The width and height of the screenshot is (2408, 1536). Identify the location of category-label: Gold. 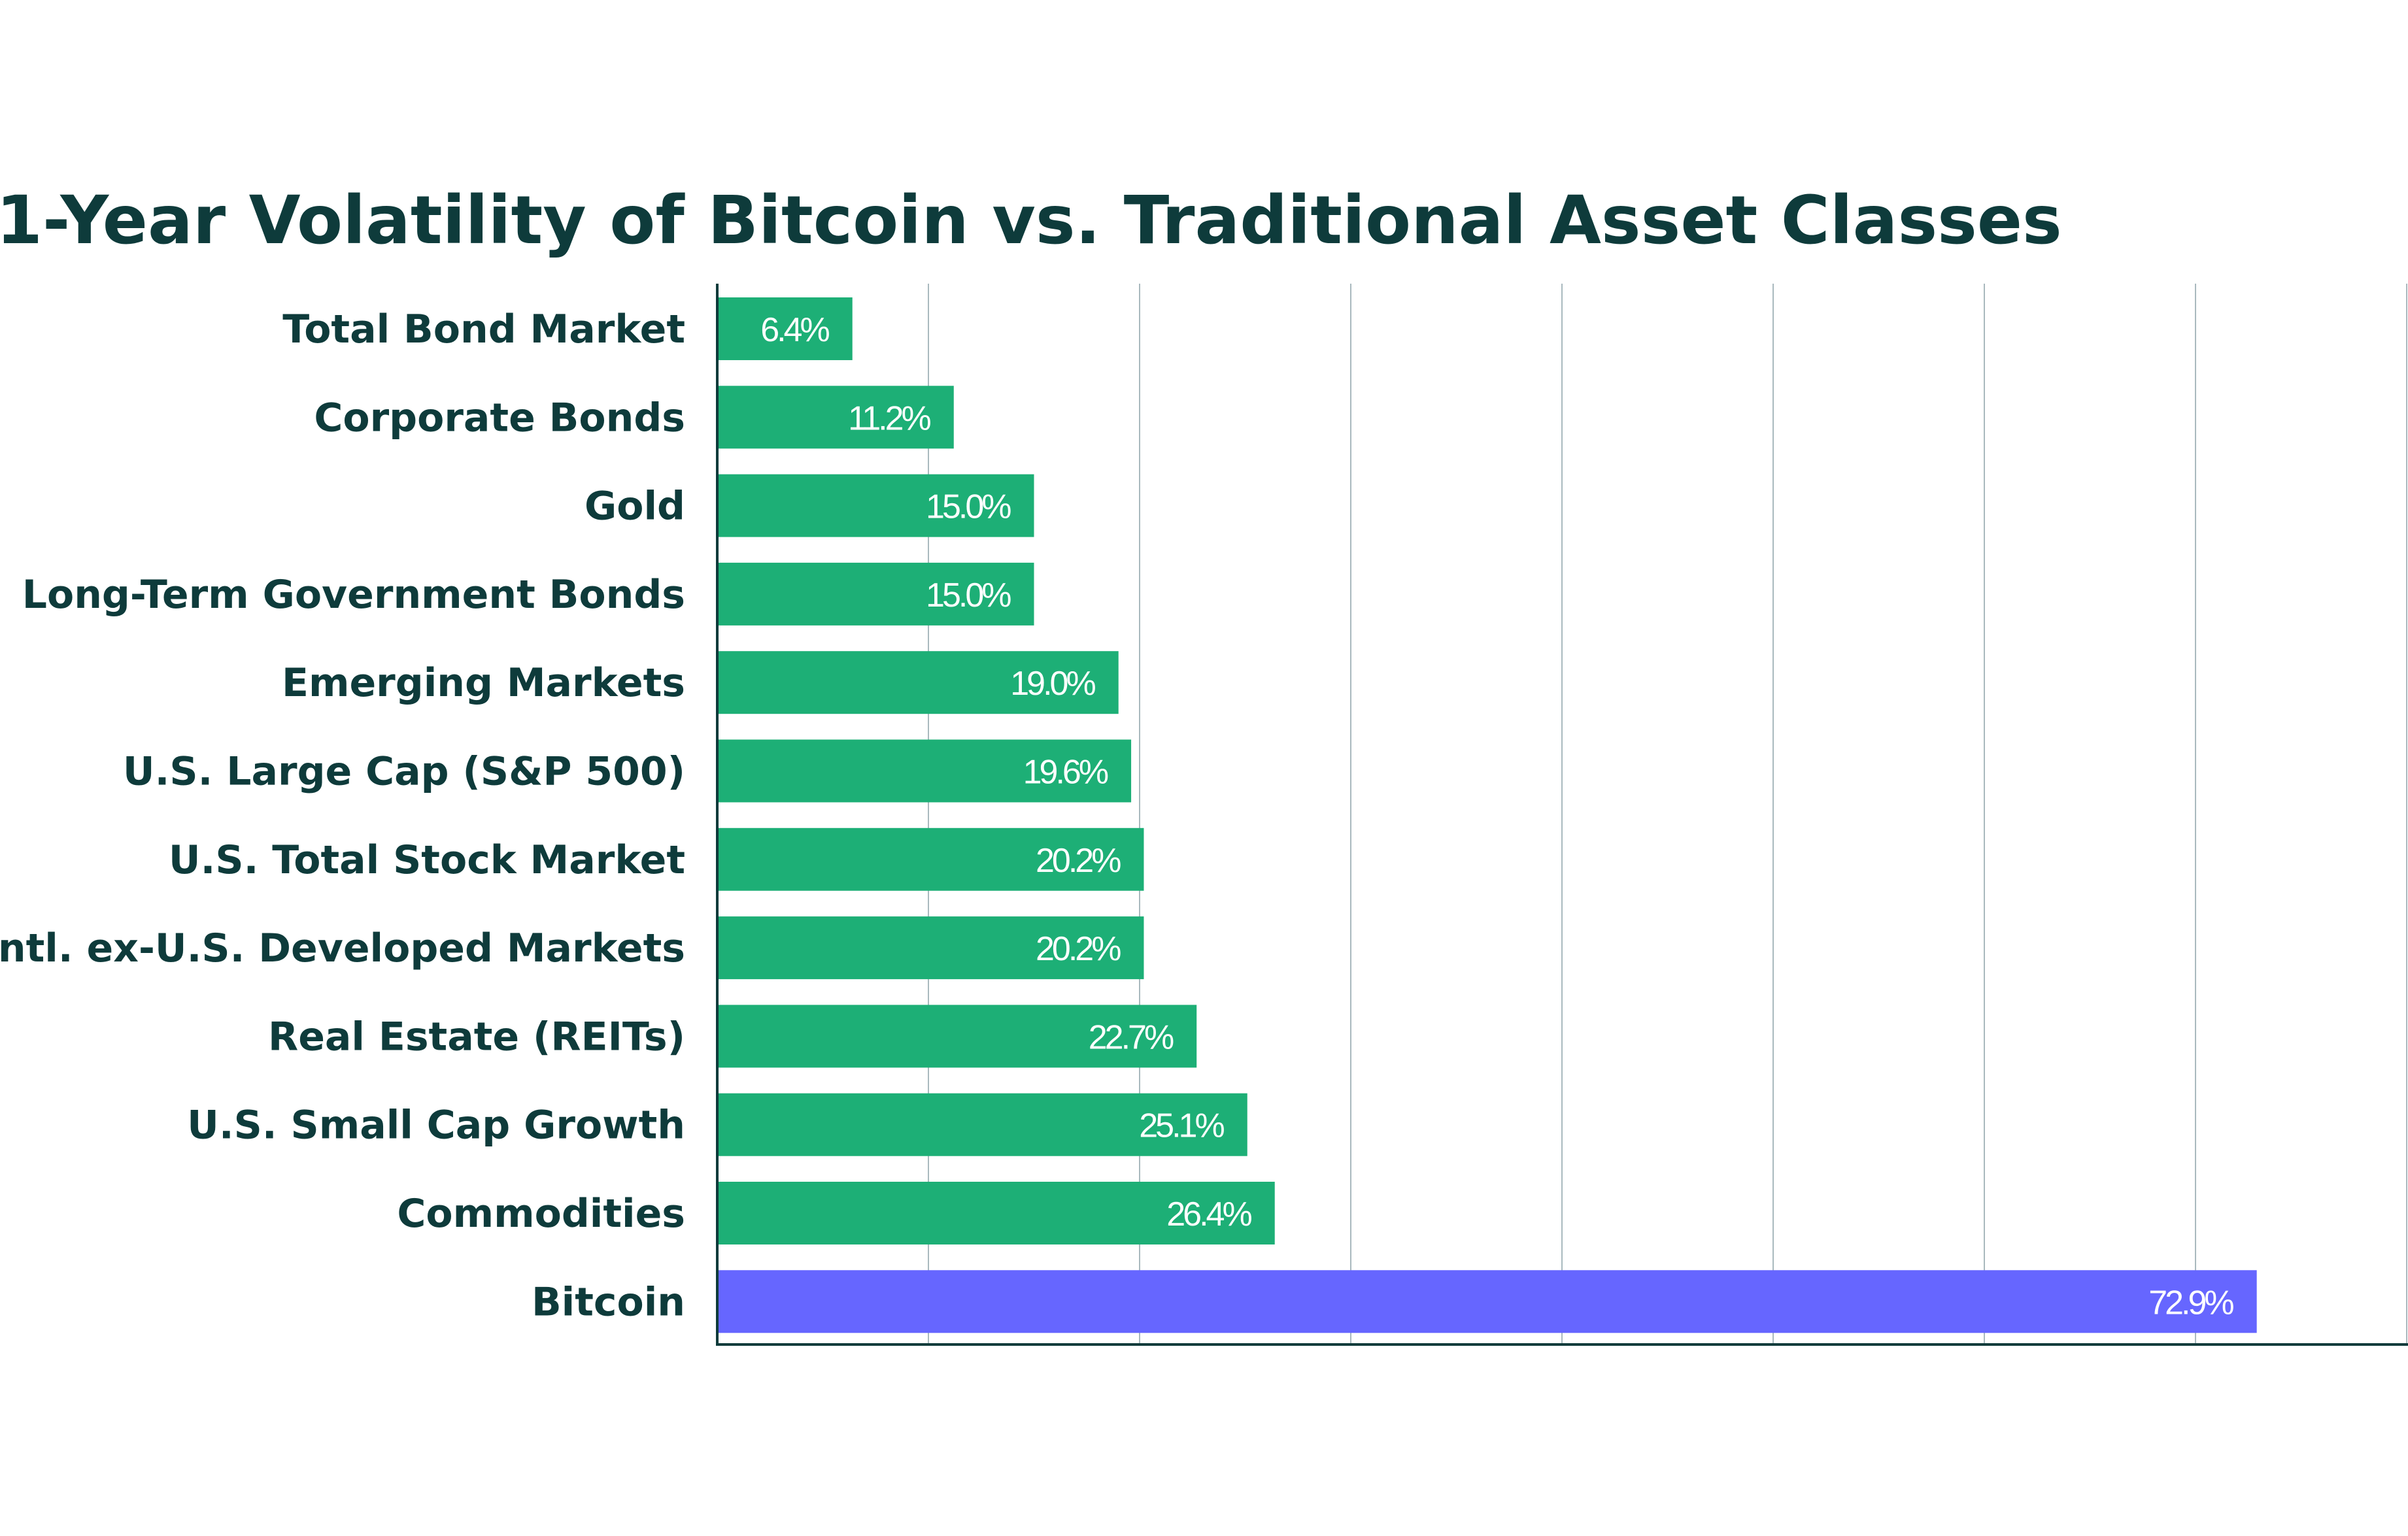
(635, 506).